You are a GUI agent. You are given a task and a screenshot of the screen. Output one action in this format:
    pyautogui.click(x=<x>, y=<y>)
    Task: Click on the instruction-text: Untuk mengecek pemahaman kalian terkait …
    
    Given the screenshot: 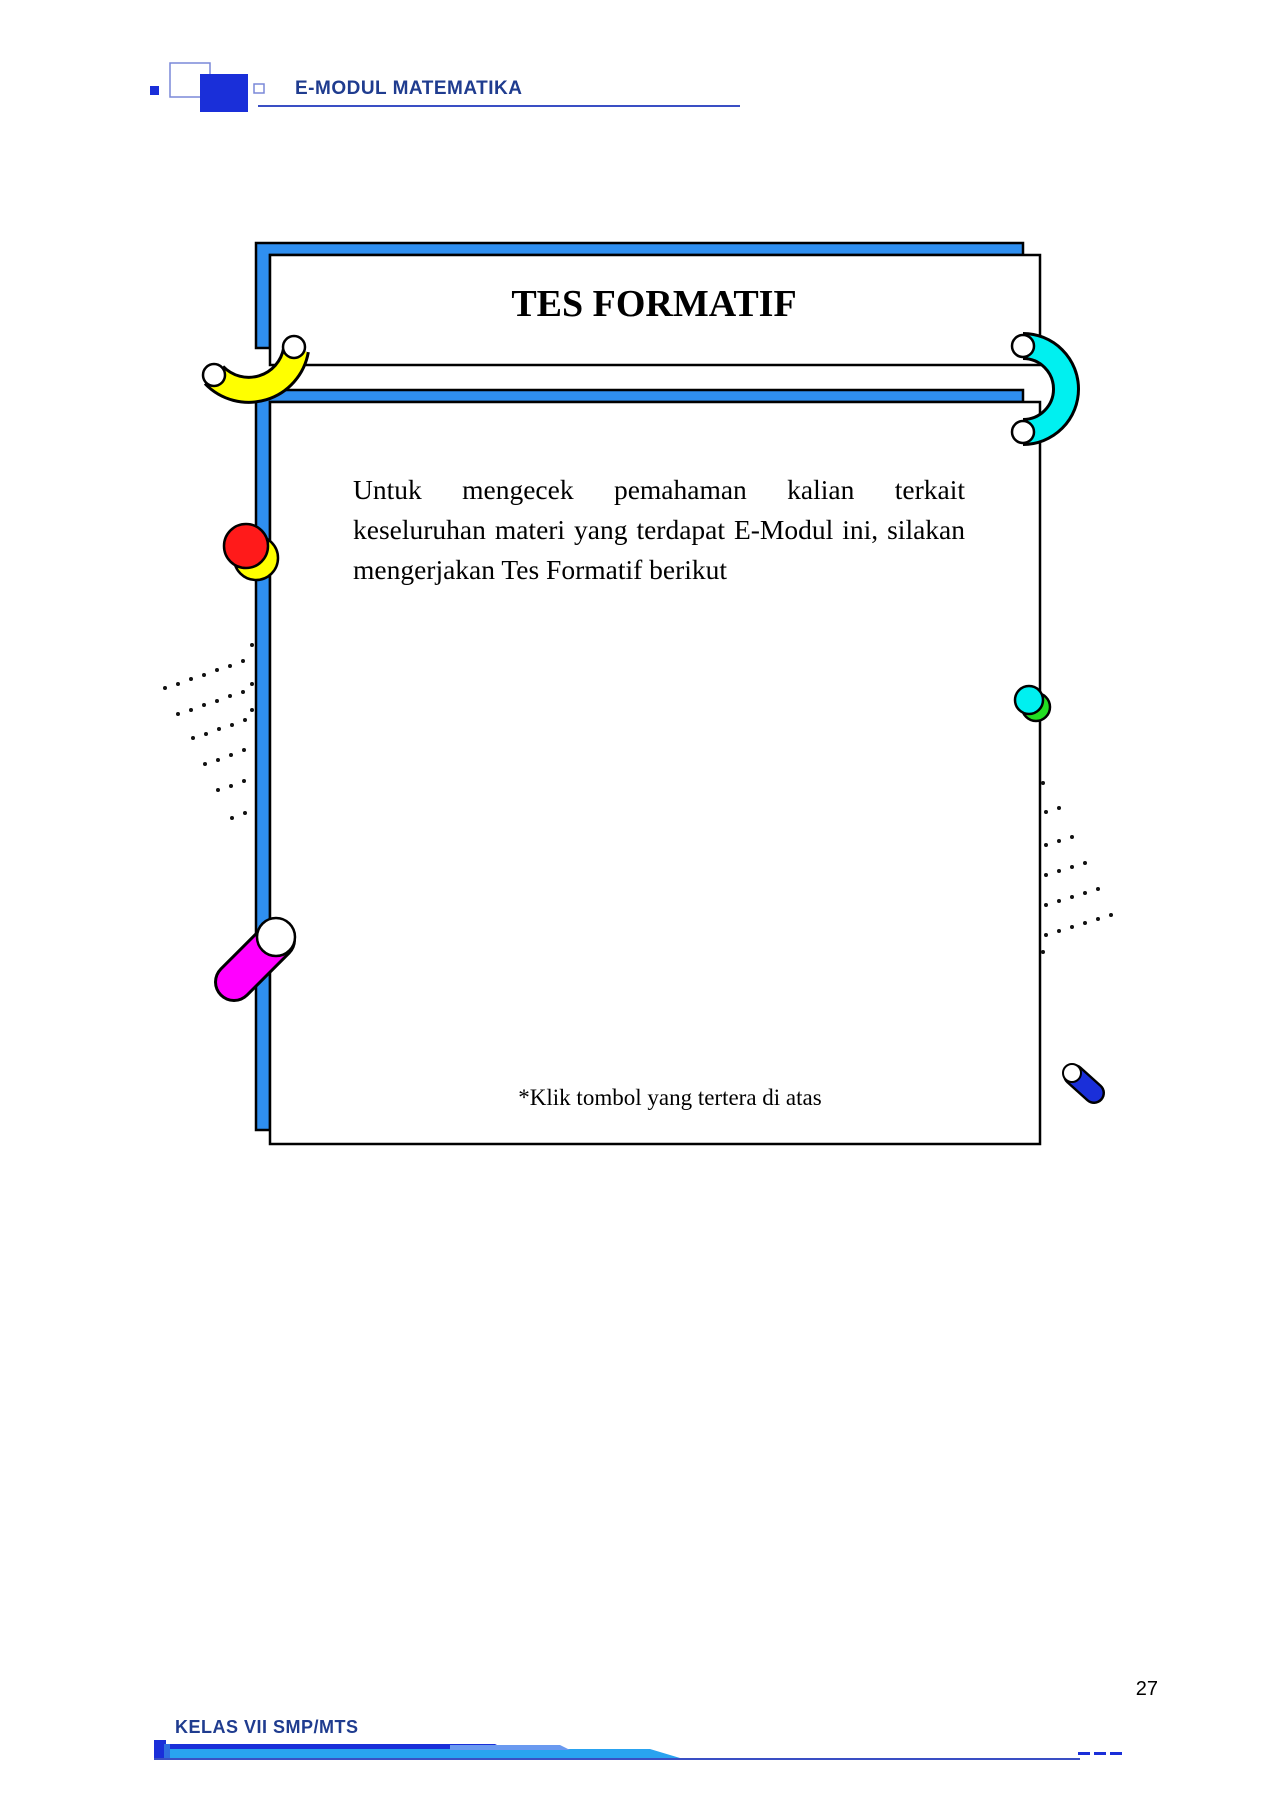 What is the action you would take?
    pyautogui.click(x=659, y=529)
    